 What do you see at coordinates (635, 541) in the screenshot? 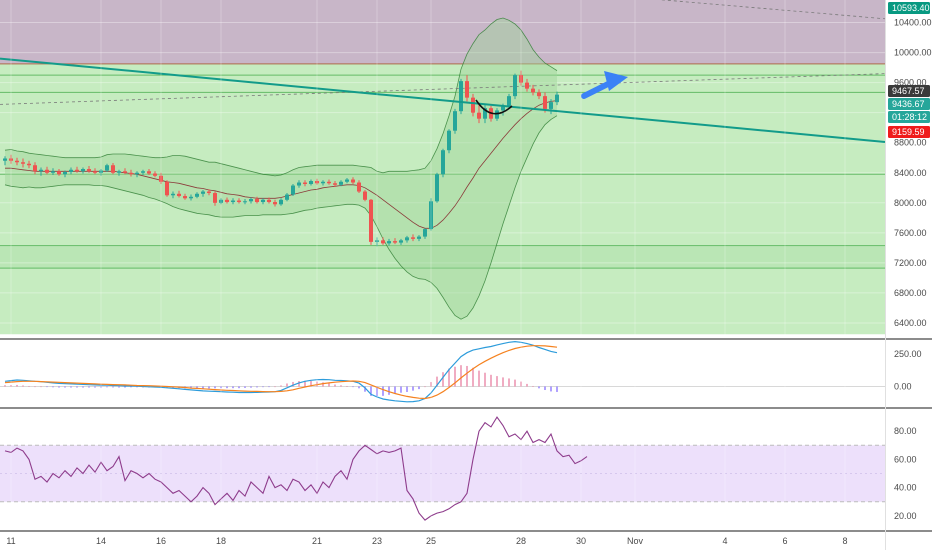
I see `x-tick-label: Nov` at bounding box center [635, 541].